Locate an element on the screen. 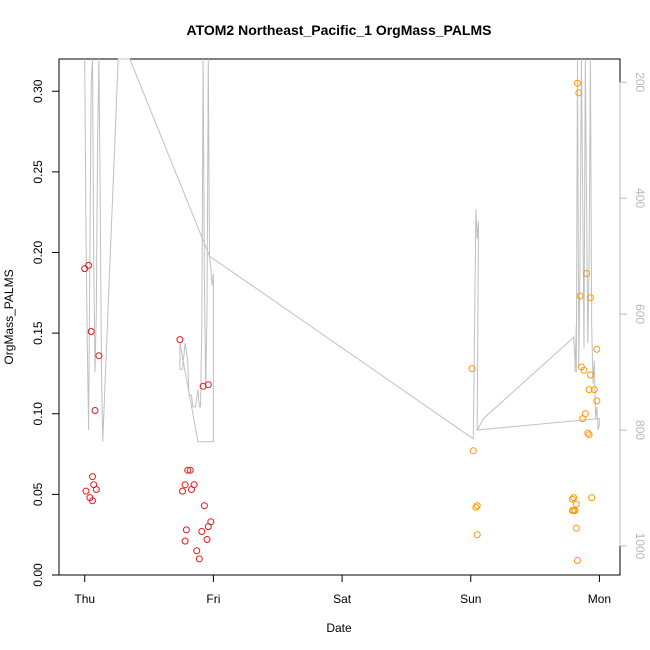  x-axis-label: Date is located at coordinates (339, 628).